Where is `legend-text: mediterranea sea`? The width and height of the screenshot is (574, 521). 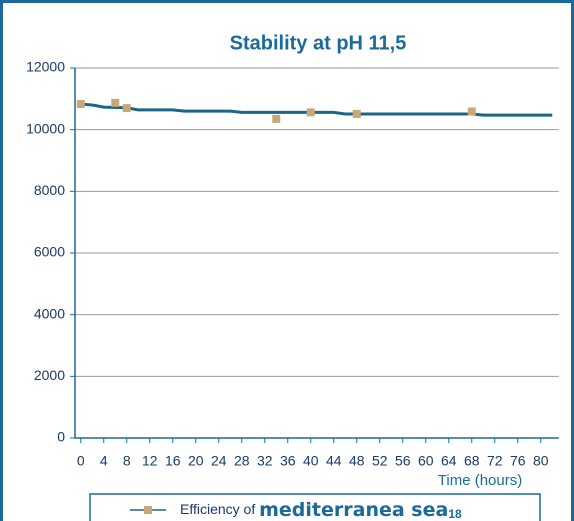
legend-text: mediterranea sea is located at coordinates (353, 510).